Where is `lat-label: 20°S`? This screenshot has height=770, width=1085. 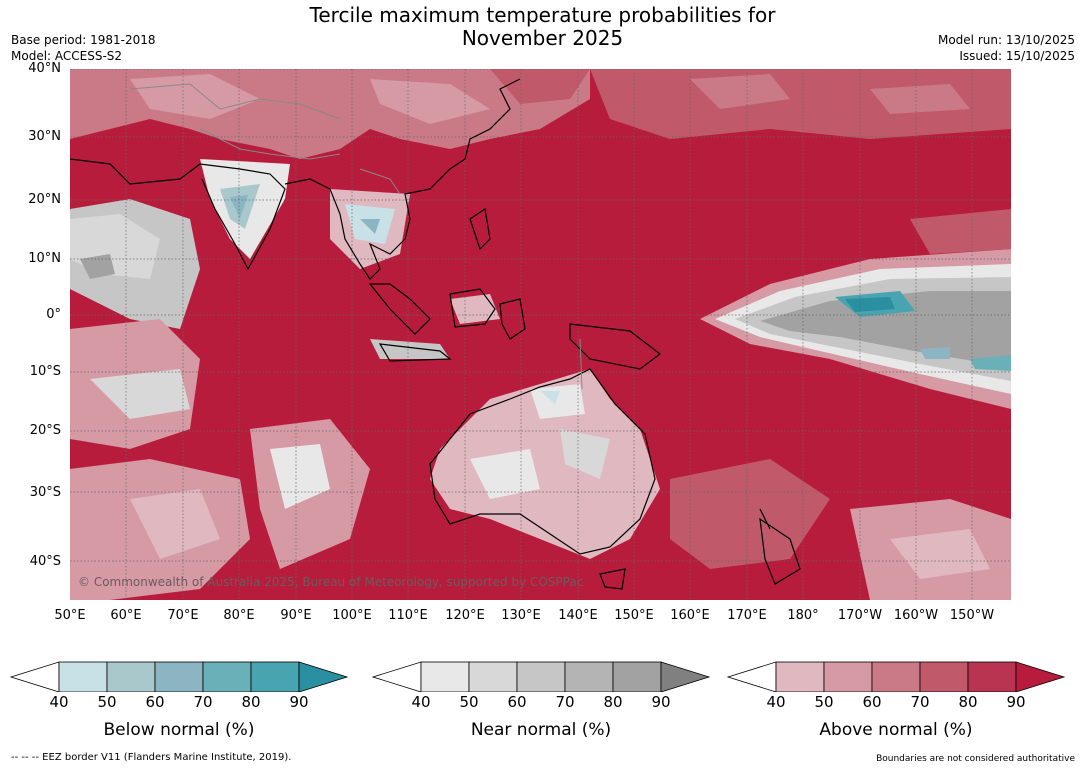
lat-label: 20°S is located at coordinates (45, 430).